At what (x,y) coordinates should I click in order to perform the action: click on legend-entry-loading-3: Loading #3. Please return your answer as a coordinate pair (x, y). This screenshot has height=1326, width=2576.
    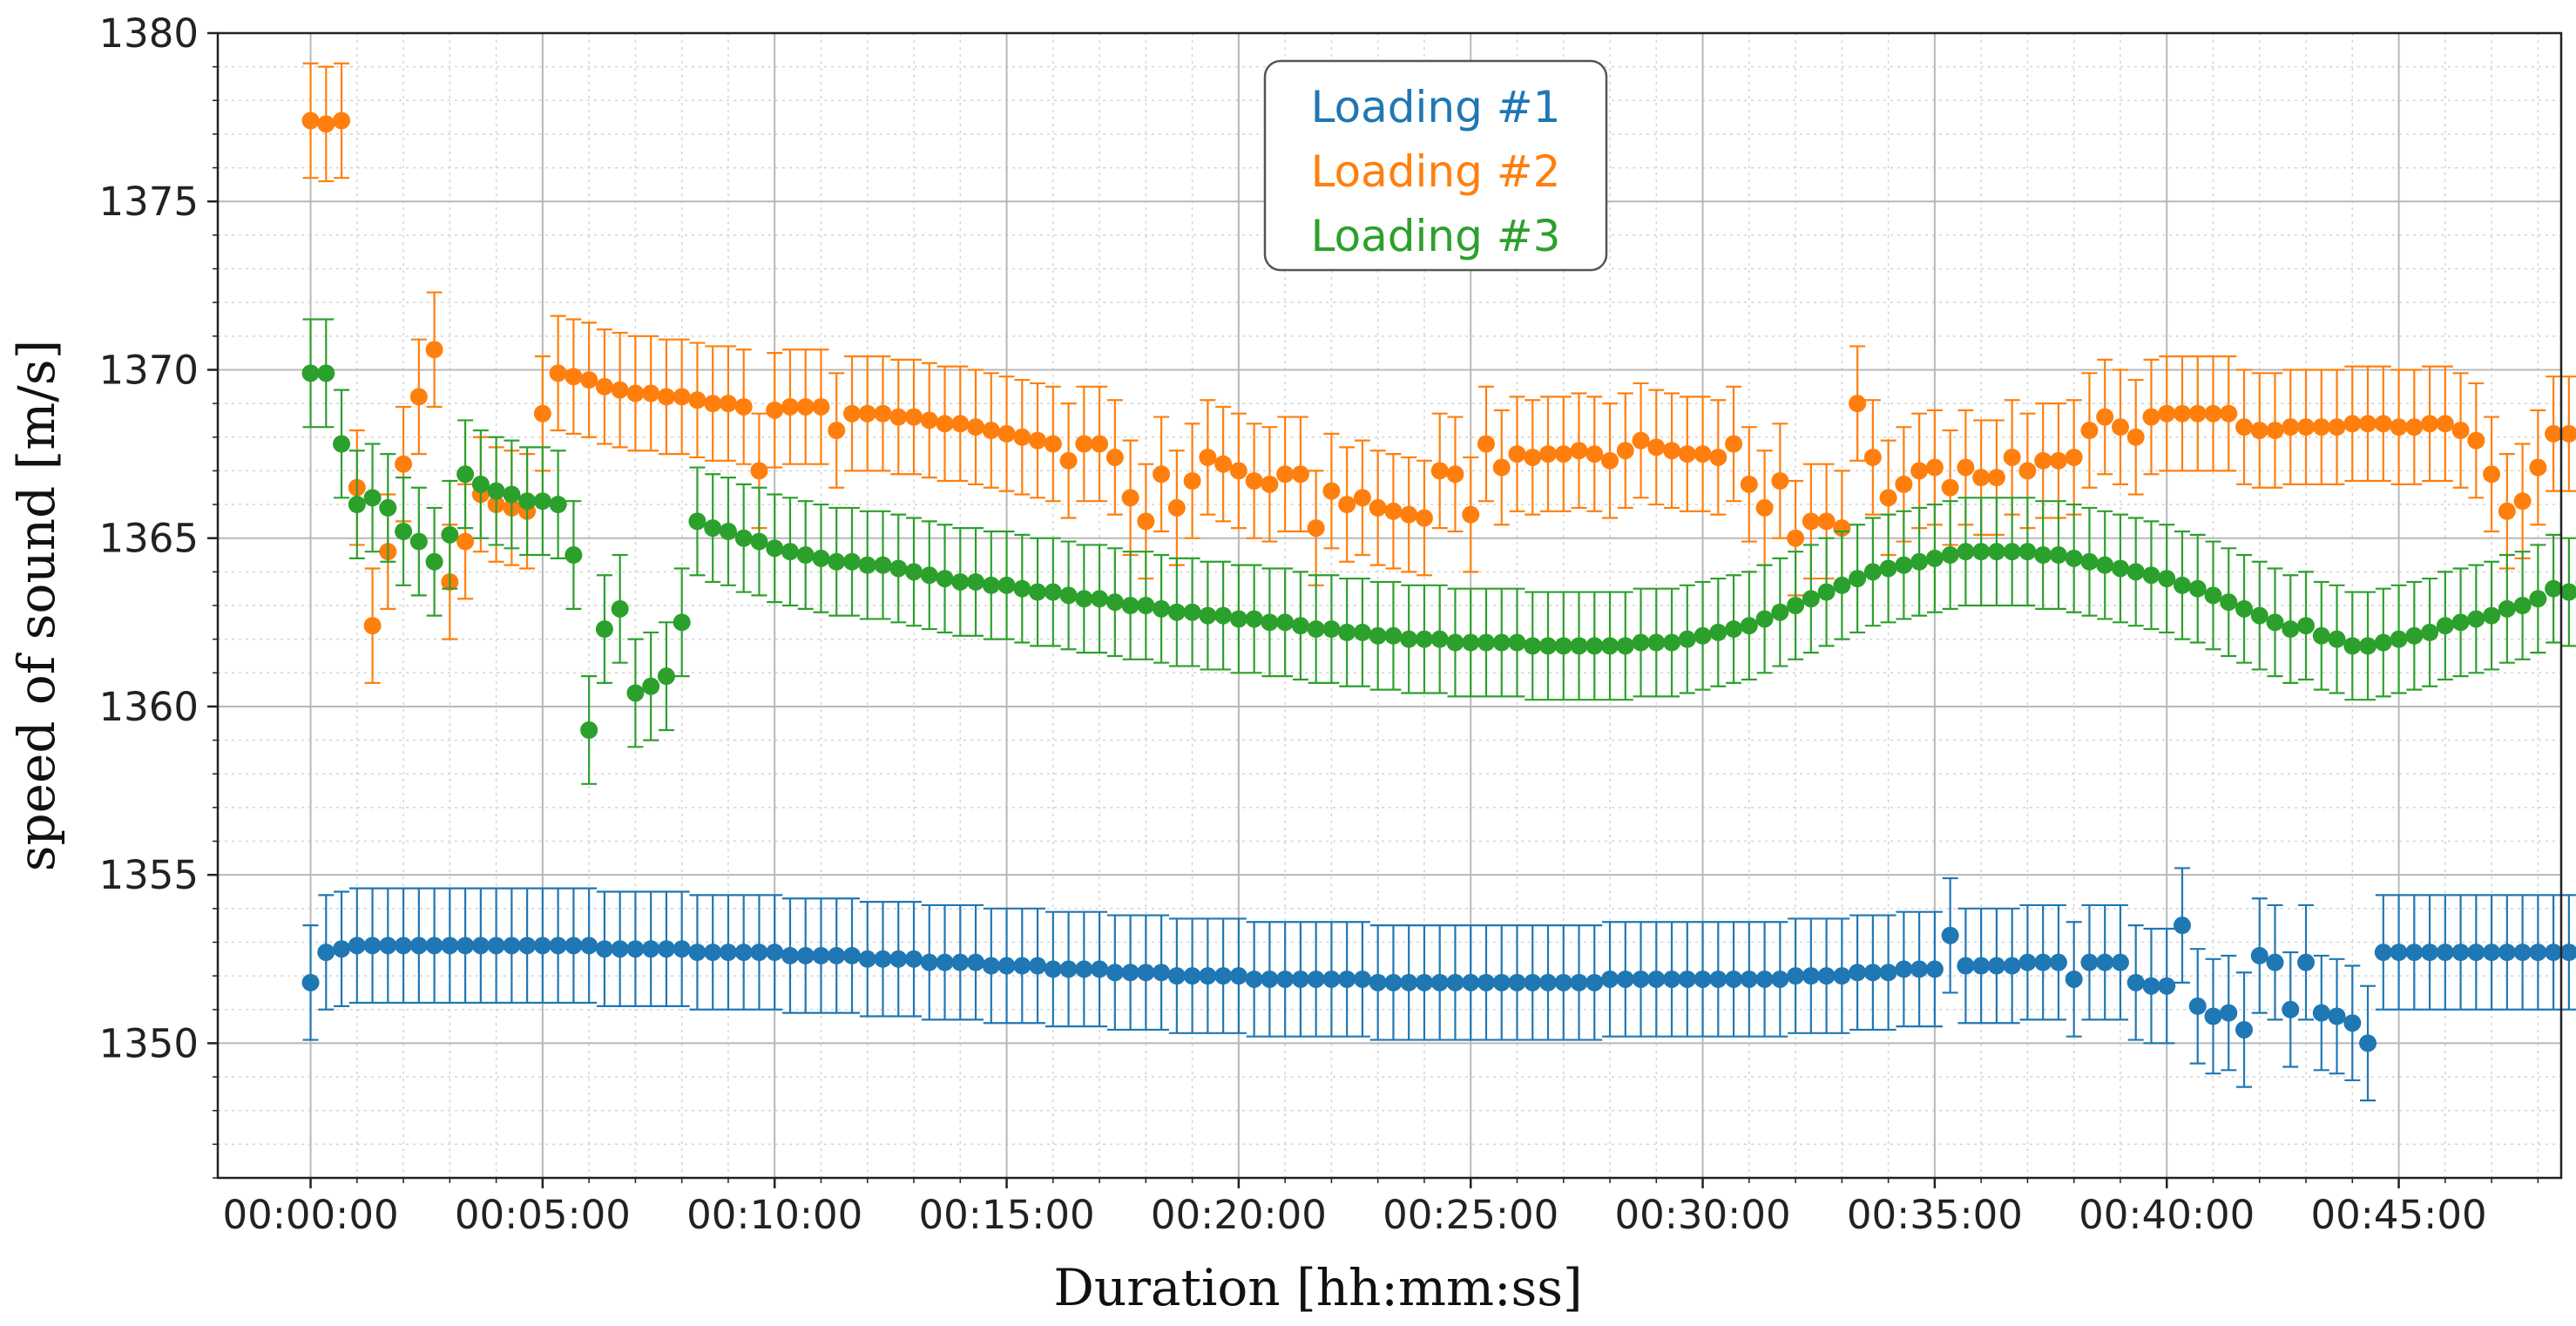
    Looking at the image, I should click on (1436, 236).